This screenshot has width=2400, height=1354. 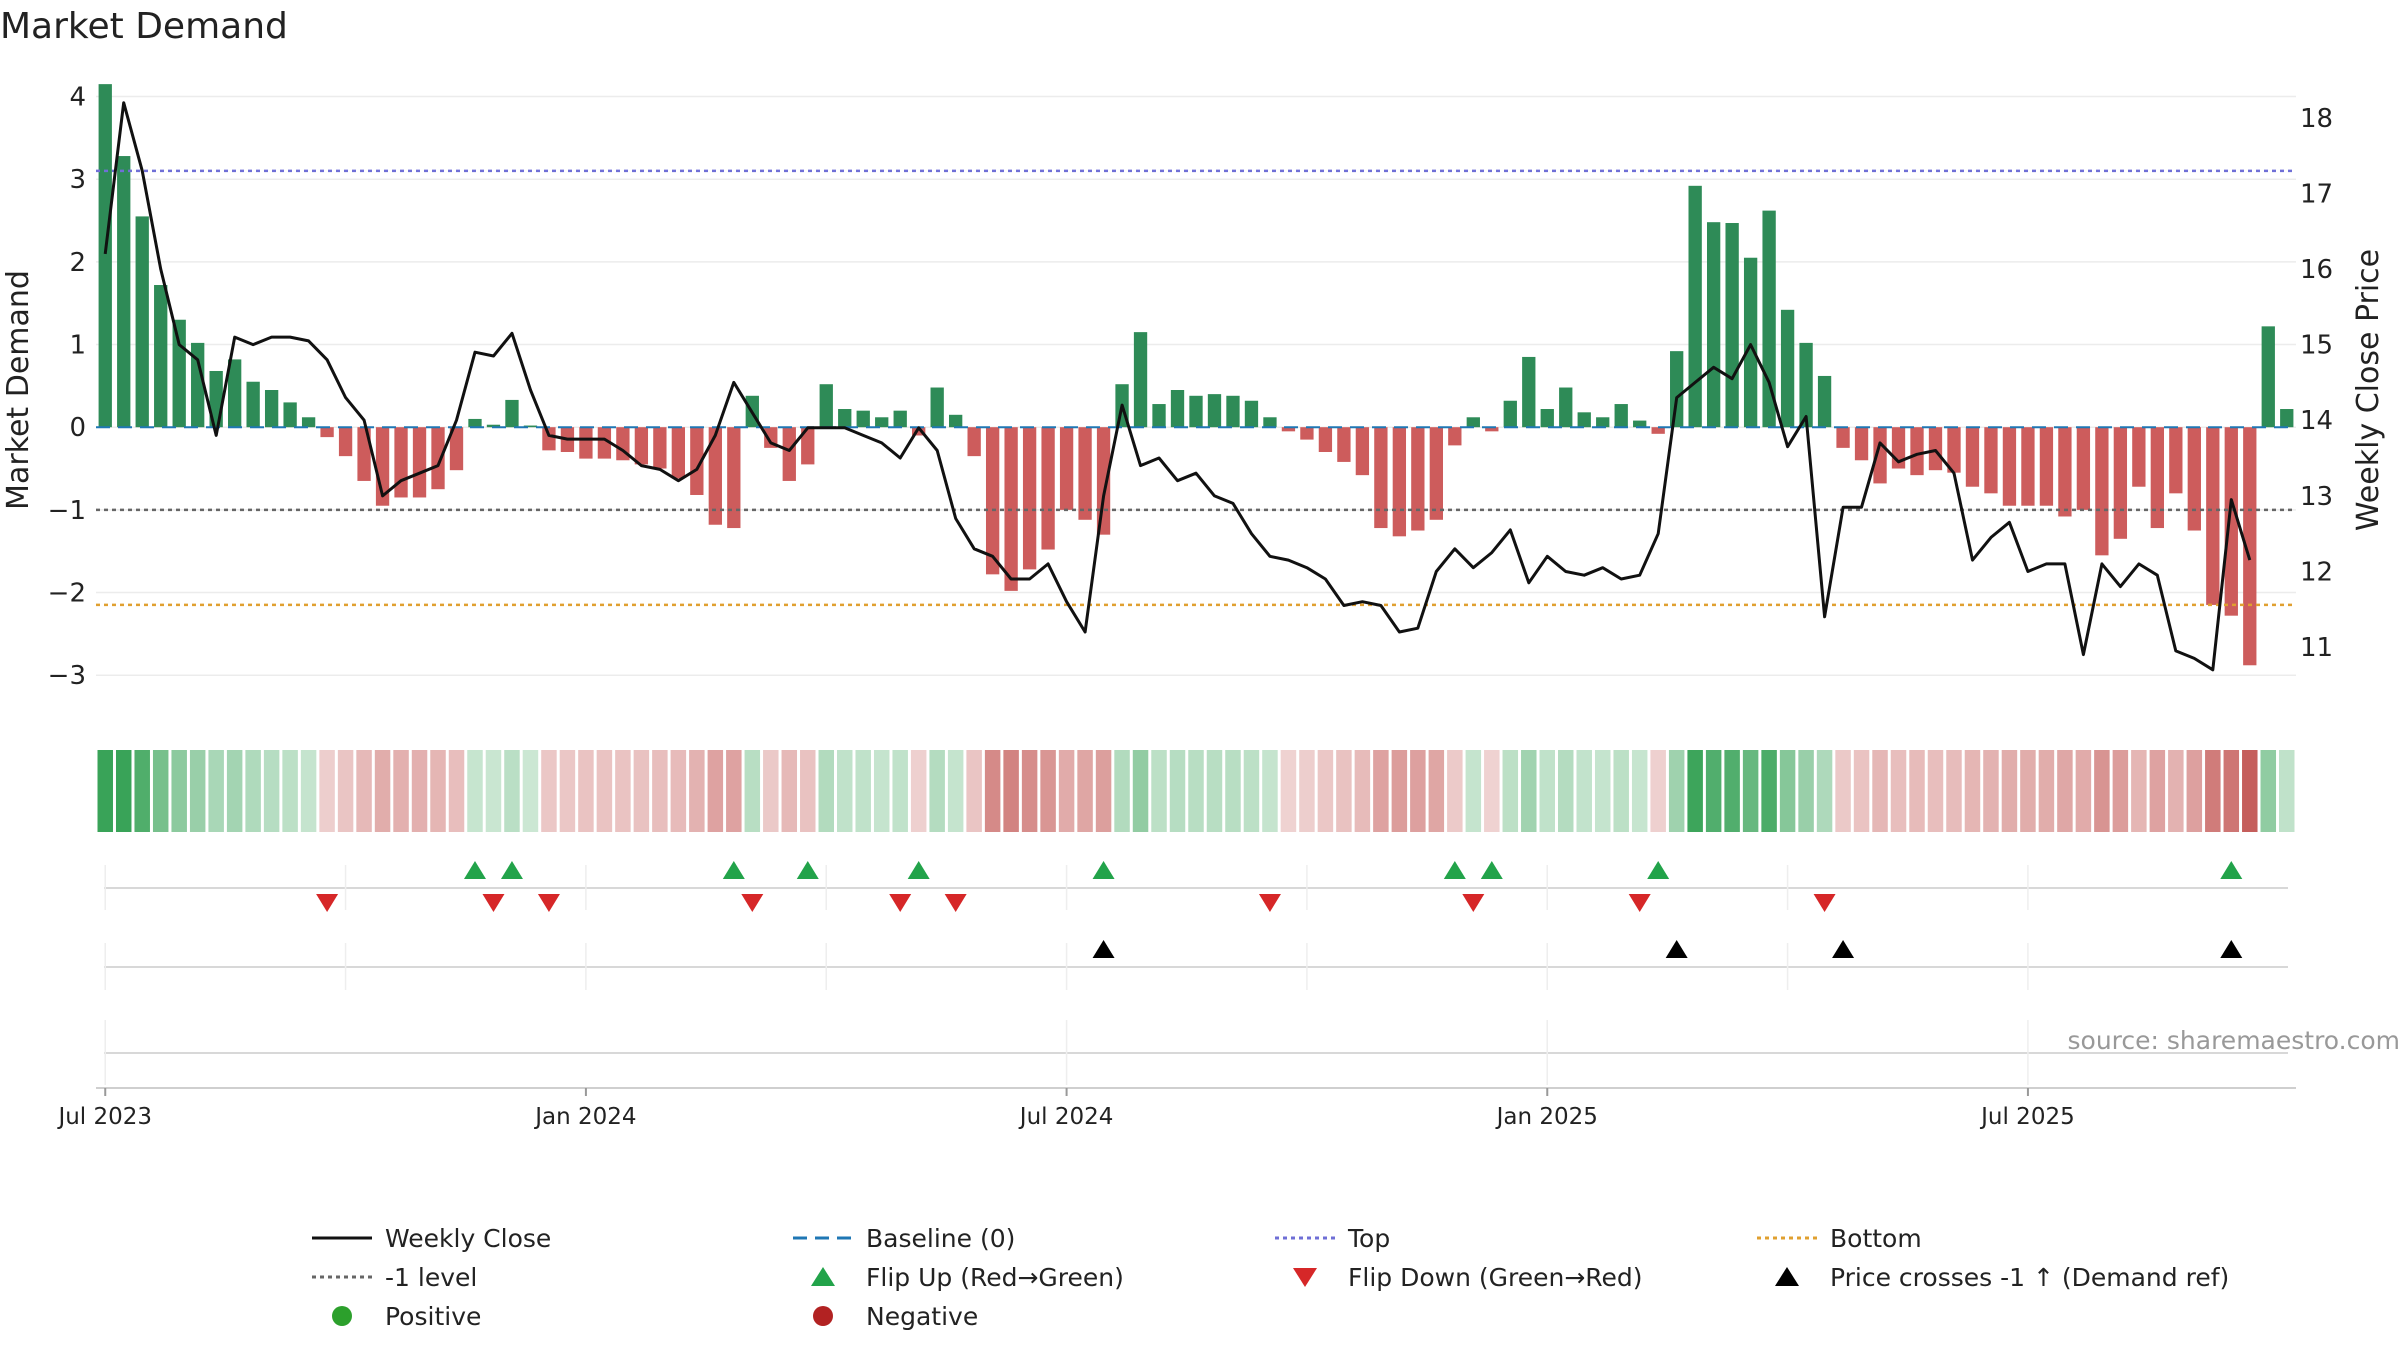 I want to click on y-left-tick-label: −1, so click(x=67, y=511).